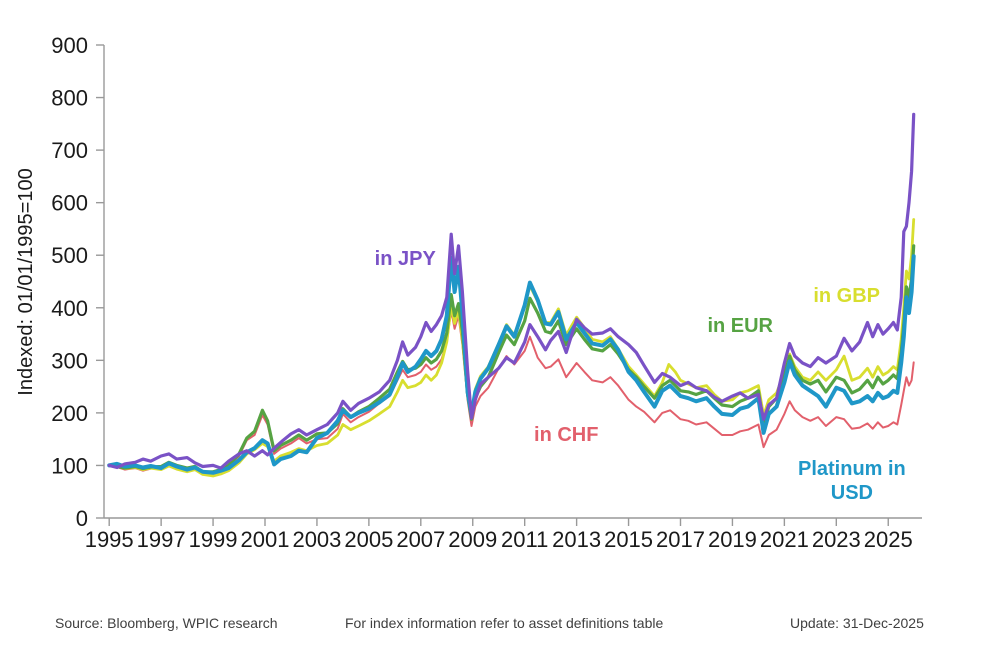 The width and height of the screenshot is (1000, 653). Describe the element at coordinates (69, 465) in the screenshot. I see `y-tick-label: 100` at that location.